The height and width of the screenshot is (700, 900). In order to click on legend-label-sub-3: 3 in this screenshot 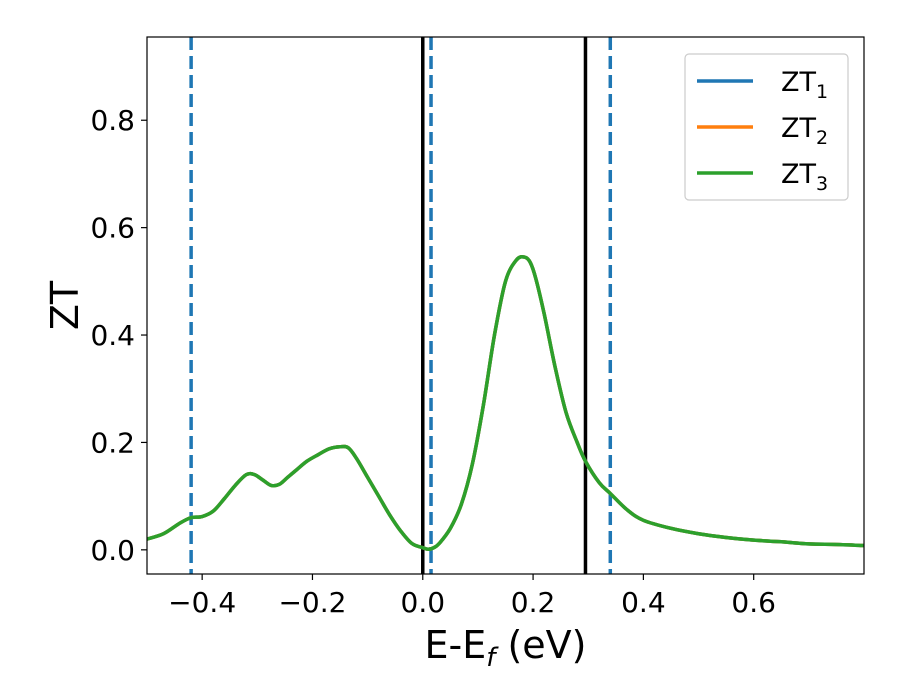, I will do `click(822, 184)`.